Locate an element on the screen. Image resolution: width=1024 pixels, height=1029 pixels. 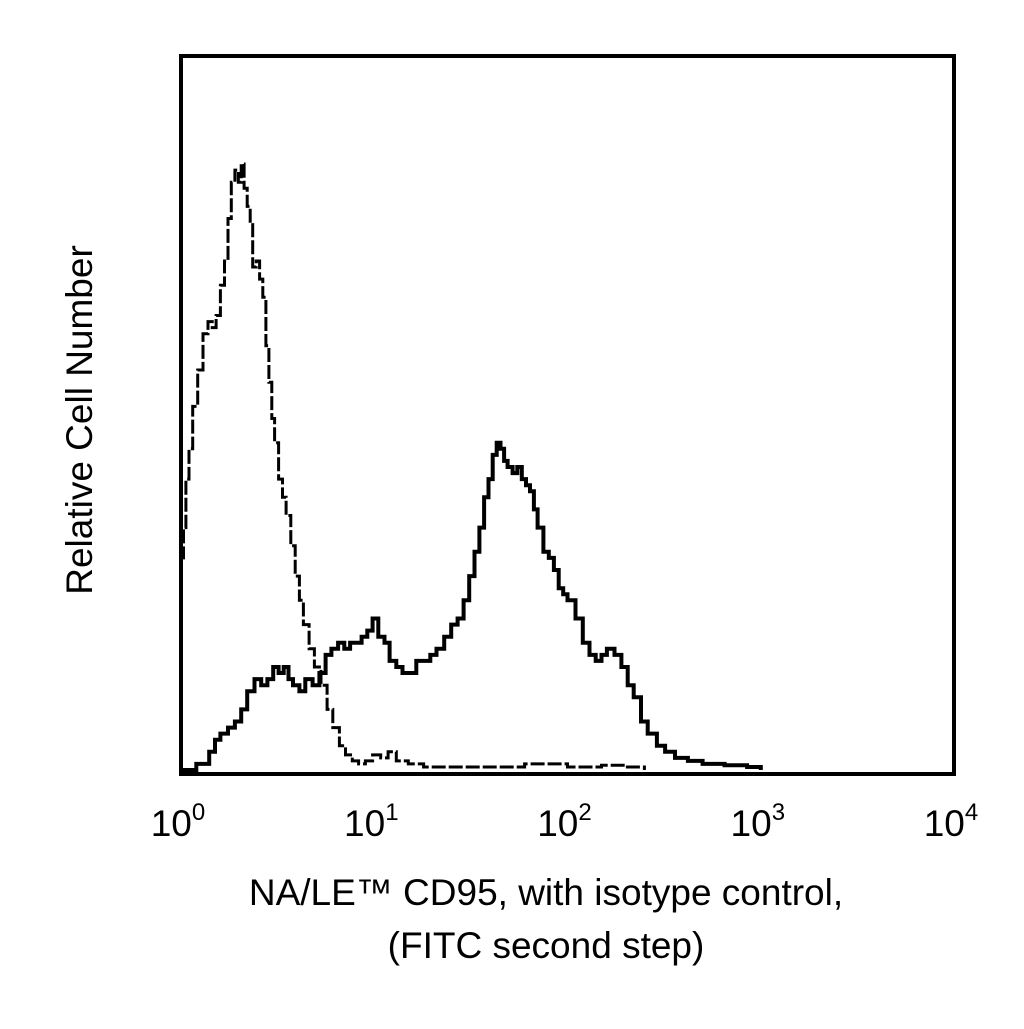
x-tick-label-1: 10¹ is located at coordinates (371, 821).